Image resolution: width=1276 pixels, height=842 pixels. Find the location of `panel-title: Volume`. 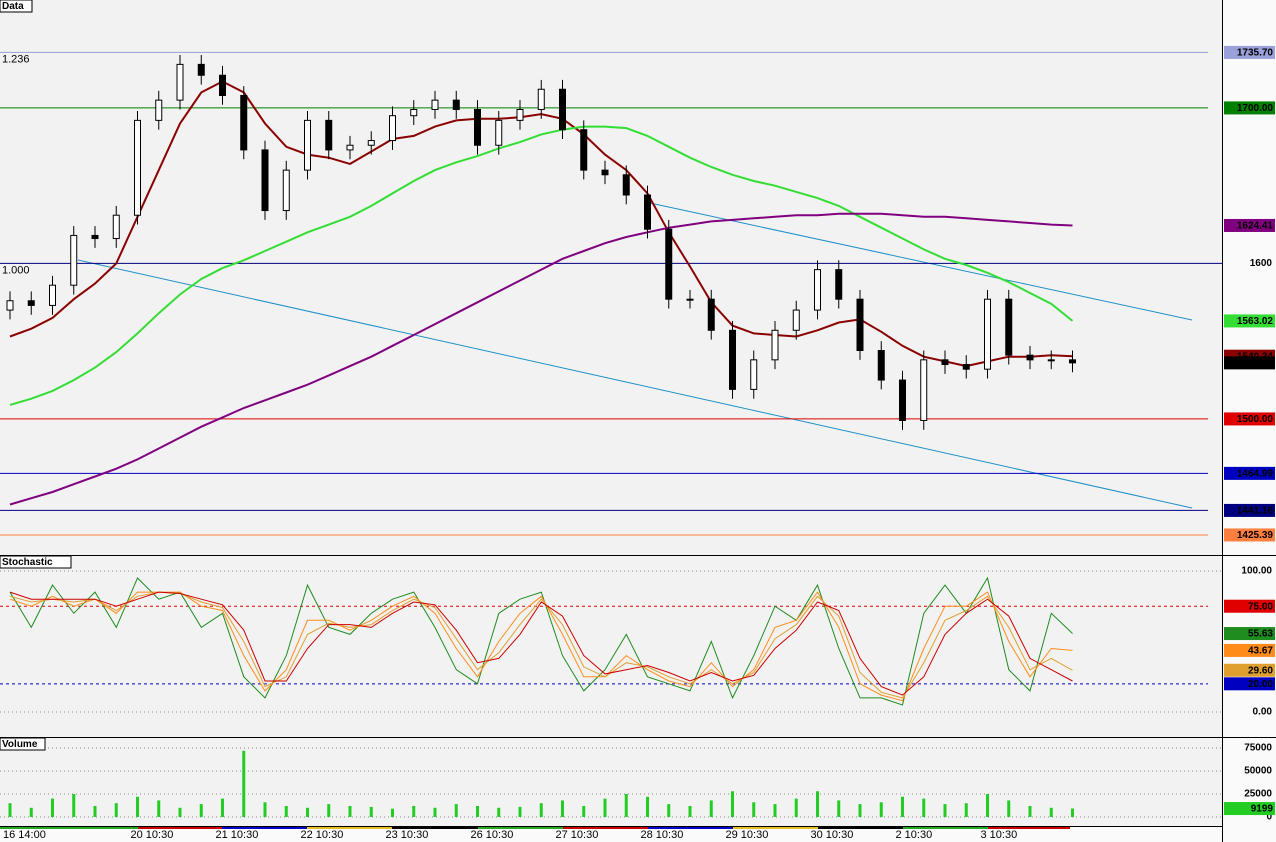

panel-title: Volume is located at coordinates (20, 744).